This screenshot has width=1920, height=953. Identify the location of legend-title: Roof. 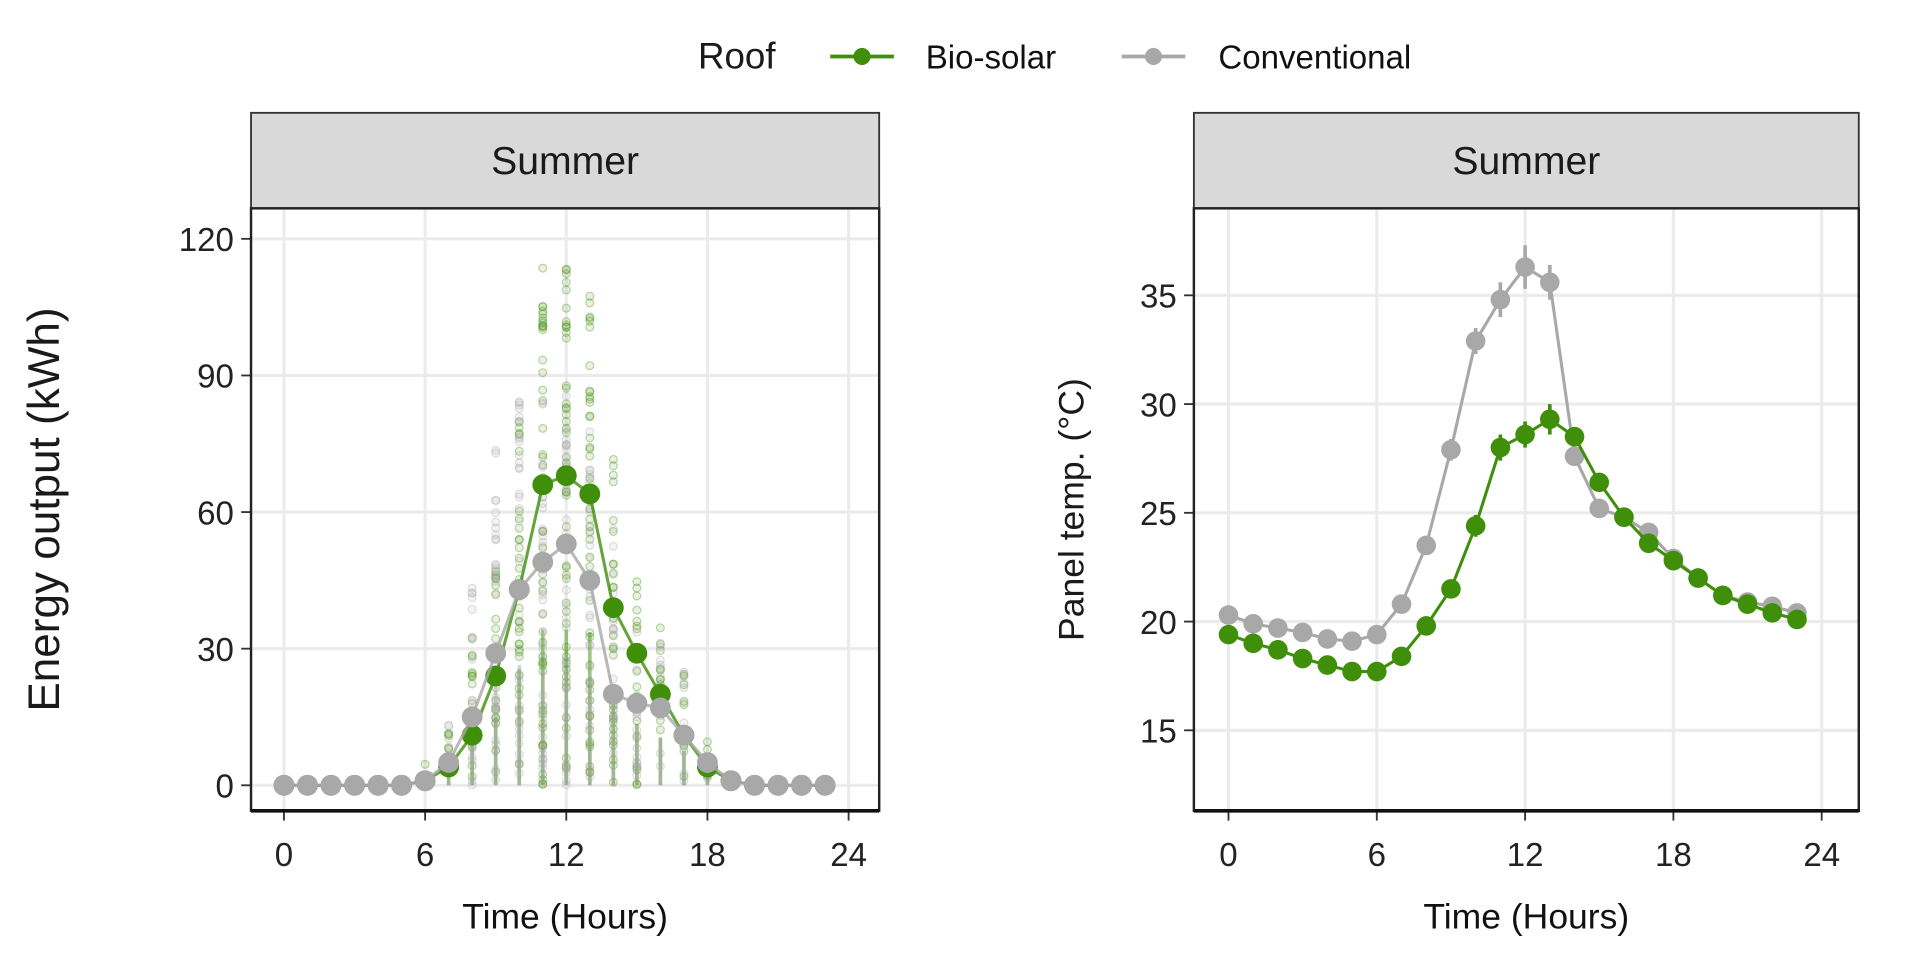
(737, 56).